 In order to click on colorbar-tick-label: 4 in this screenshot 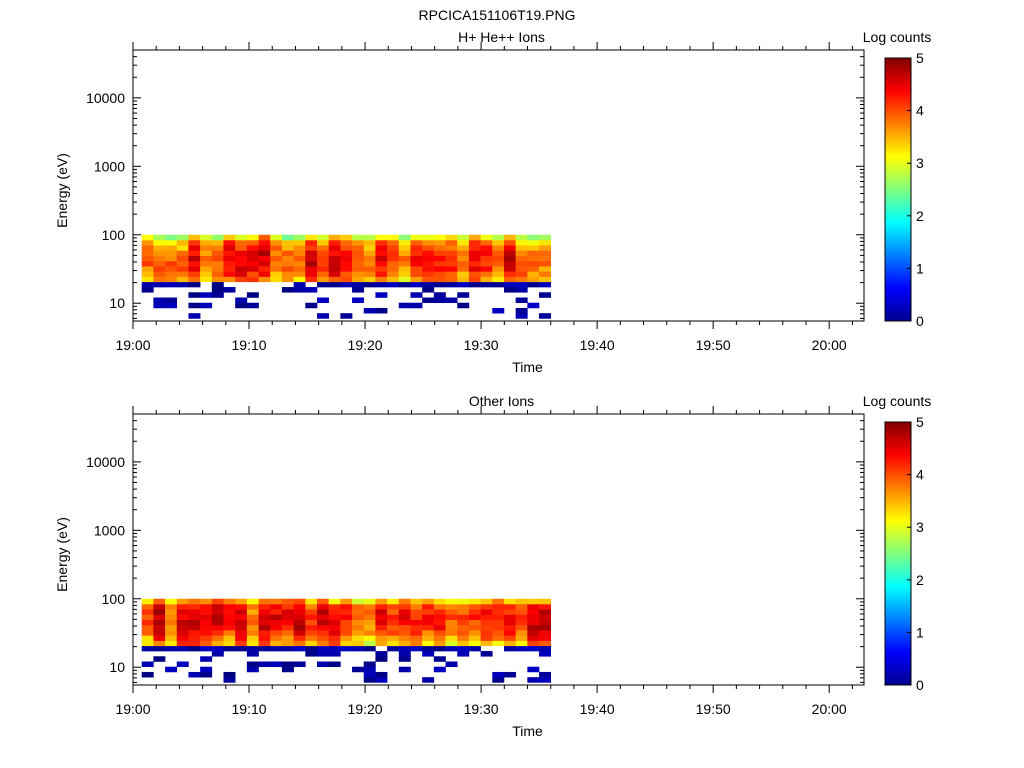, I will do `click(920, 111)`.